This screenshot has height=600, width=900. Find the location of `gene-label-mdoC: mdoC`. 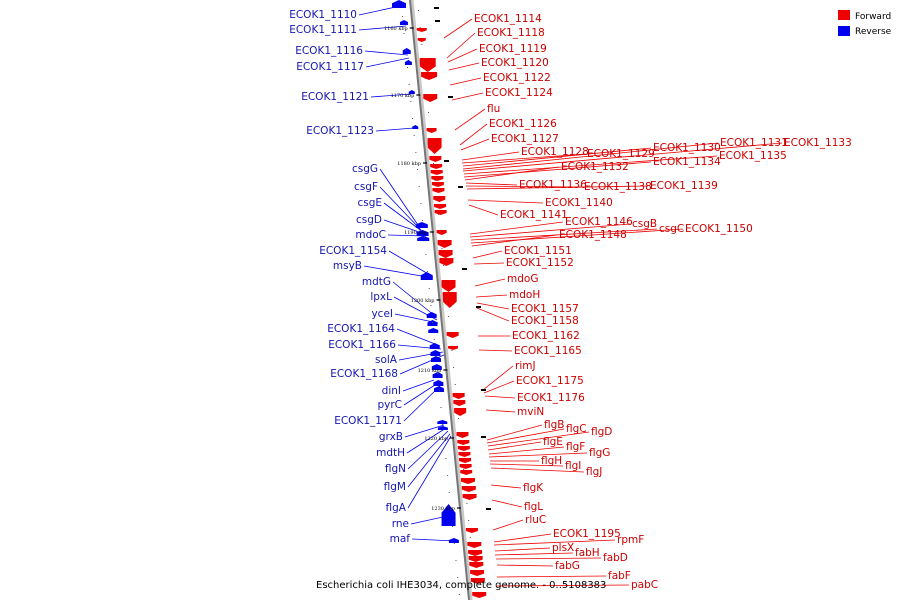

gene-label-mdoC: mdoC is located at coordinates (370, 235).